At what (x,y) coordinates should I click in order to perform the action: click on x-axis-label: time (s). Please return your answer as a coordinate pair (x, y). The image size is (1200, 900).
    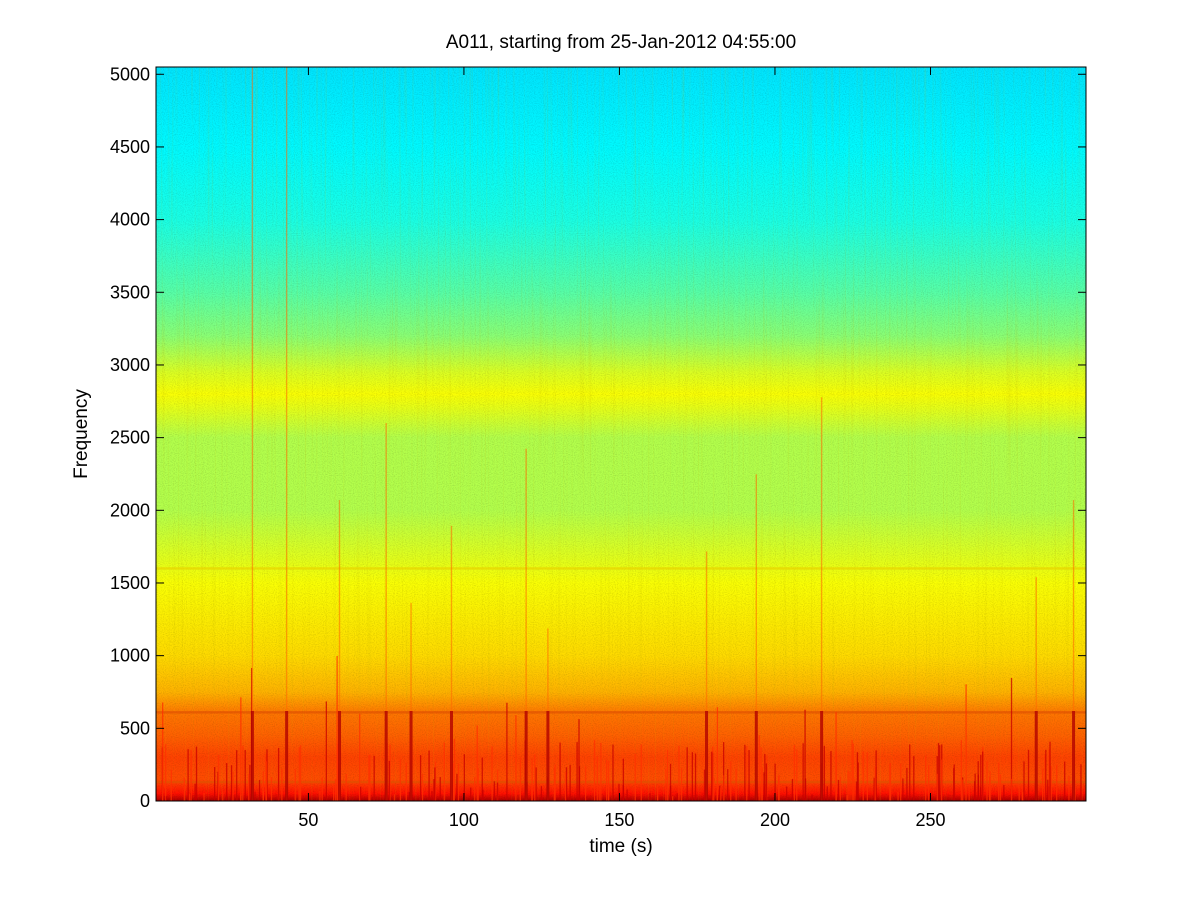
    Looking at the image, I should click on (621, 846).